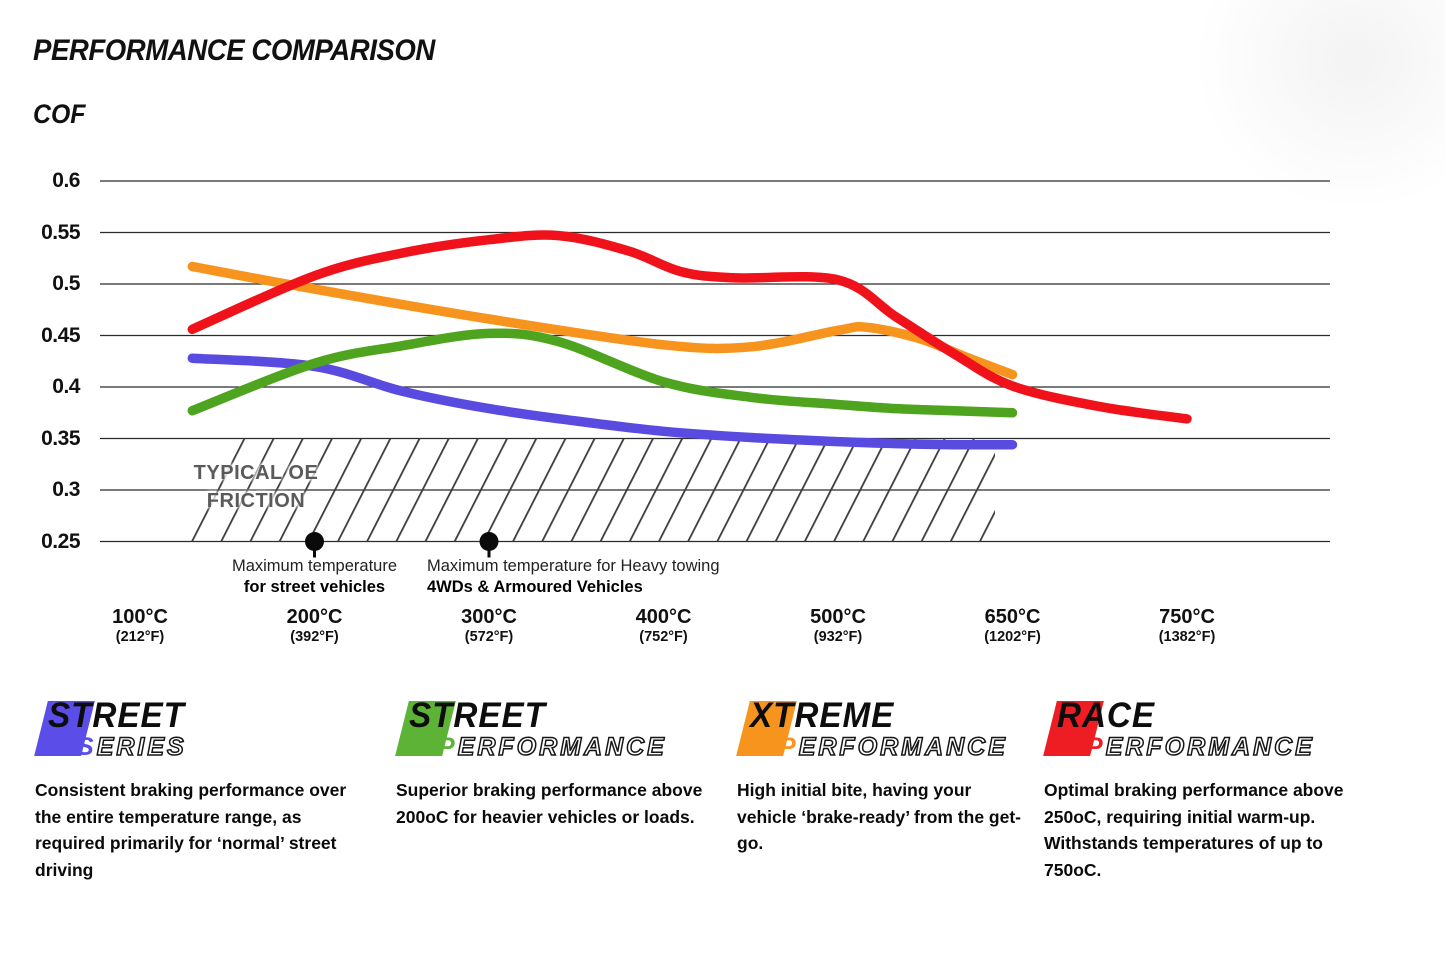 This screenshot has width=1445, height=972. Describe the element at coordinates (1012, 617) in the screenshot. I see `x-tick-celsius: 650°C` at that location.